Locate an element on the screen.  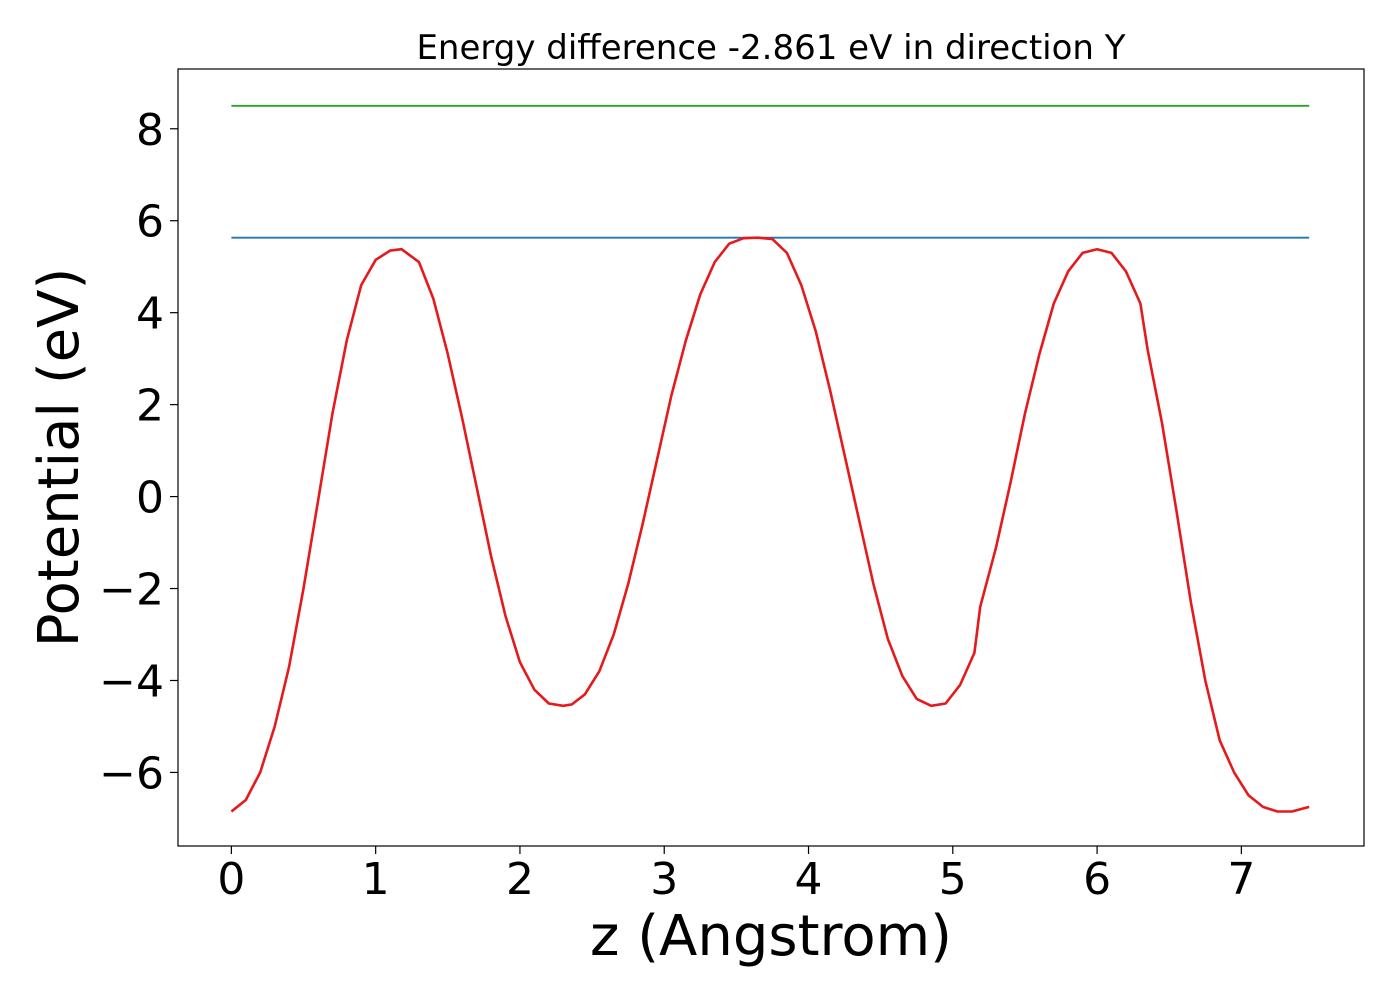
x-tick-label: 7 is located at coordinates (1241, 879).